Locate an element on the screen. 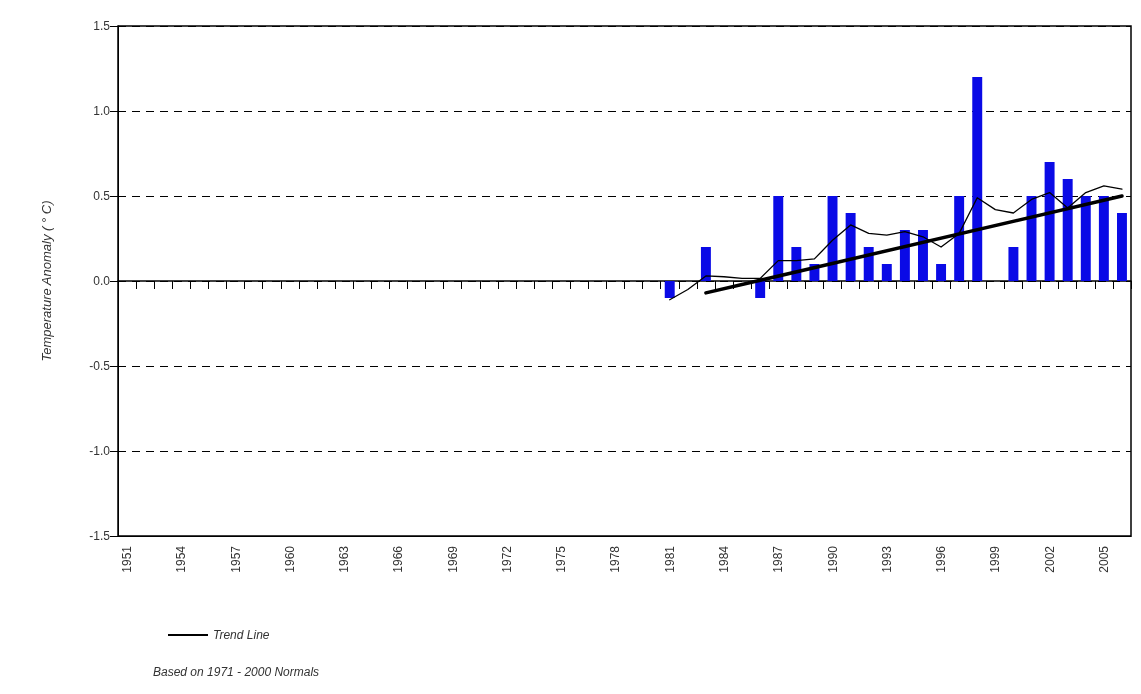 Image resolution: width=1141 pixels, height=694 pixels. y-tick-label: 0.0 is located at coordinates (102, 281).